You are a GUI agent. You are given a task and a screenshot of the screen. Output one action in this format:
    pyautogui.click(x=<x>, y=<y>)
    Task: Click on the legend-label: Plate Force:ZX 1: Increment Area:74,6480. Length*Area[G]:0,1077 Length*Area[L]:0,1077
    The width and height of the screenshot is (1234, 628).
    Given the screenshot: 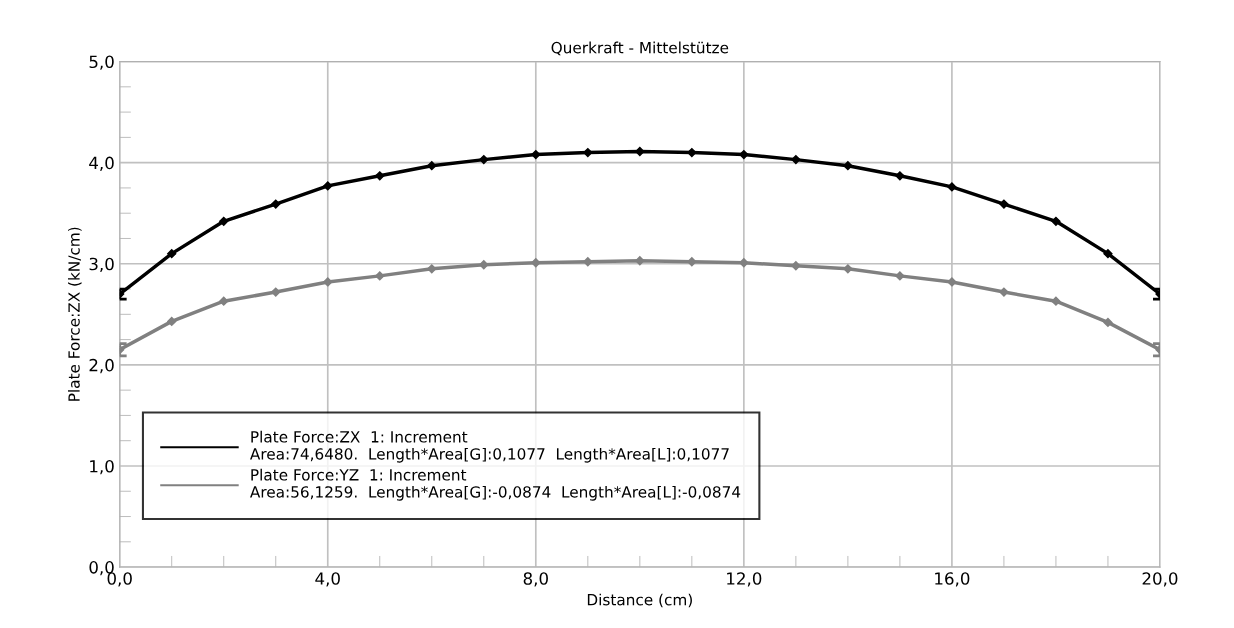 What is the action you would take?
    pyautogui.click(x=489, y=446)
    